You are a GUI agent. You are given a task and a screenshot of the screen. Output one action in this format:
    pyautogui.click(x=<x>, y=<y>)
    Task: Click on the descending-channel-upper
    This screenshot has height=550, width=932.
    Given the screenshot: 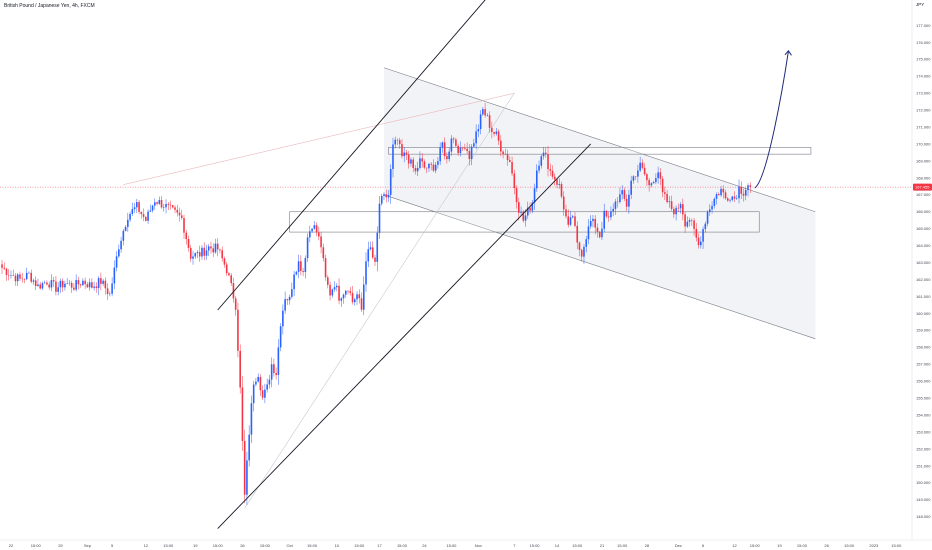 What is the action you would take?
    pyautogui.click(x=599, y=140)
    